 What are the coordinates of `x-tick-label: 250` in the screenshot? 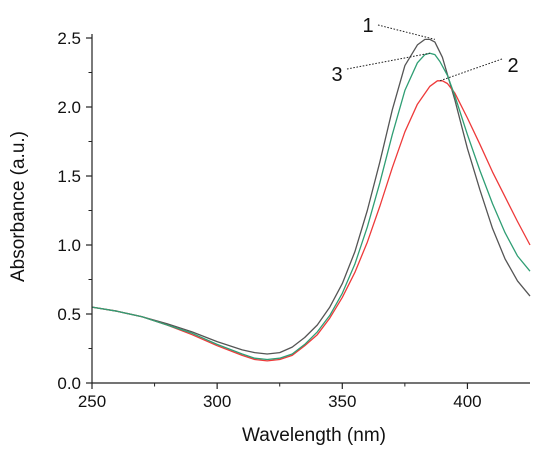 It's located at (92, 401).